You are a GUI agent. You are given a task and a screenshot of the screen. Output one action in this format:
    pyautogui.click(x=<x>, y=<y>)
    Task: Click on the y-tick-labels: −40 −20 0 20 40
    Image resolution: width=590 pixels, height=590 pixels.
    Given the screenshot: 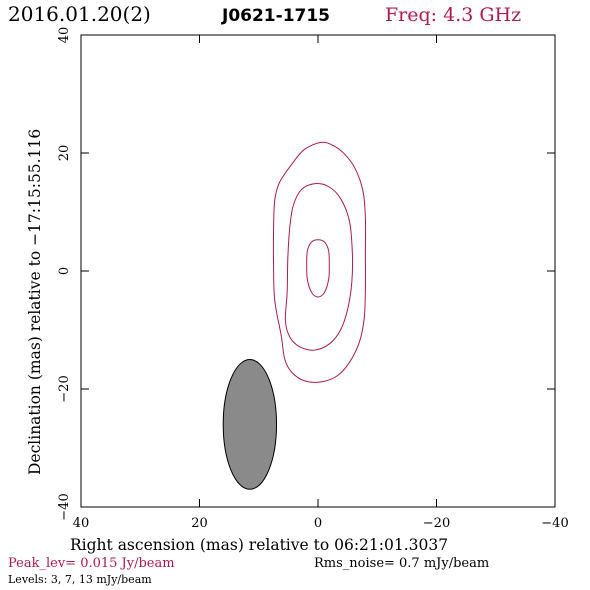 What is the action you would take?
    pyautogui.click(x=64, y=274)
    